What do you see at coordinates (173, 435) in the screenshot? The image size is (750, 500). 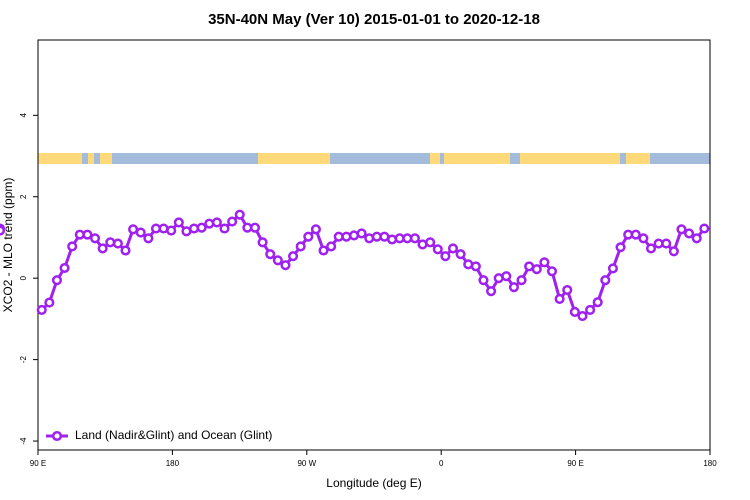 I see `legend-label: Land (Nadir&Glint) and Ocean (Glint)` at bounding box center [173, 435].